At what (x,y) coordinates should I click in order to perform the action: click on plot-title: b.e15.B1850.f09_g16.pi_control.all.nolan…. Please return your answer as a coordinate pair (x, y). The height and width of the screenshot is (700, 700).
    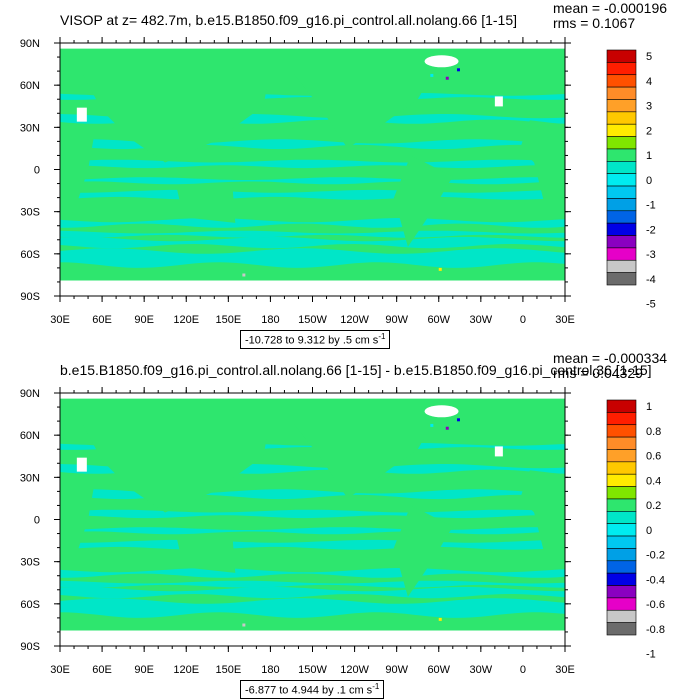
    Looking at the image, I should click on (356, 370).